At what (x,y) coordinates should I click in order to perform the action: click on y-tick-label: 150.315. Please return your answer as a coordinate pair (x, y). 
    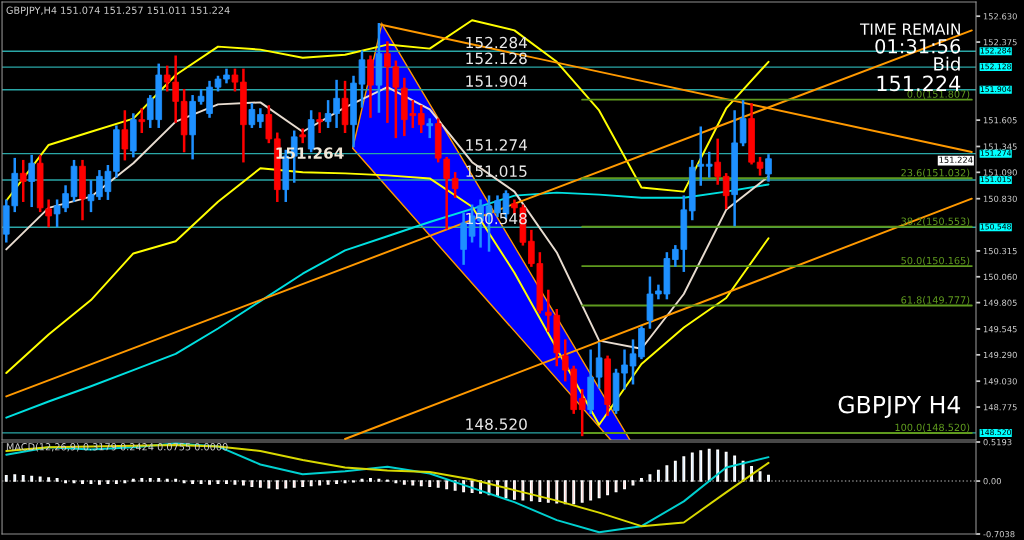
    Looking at the image, I should click on (1000, 251).